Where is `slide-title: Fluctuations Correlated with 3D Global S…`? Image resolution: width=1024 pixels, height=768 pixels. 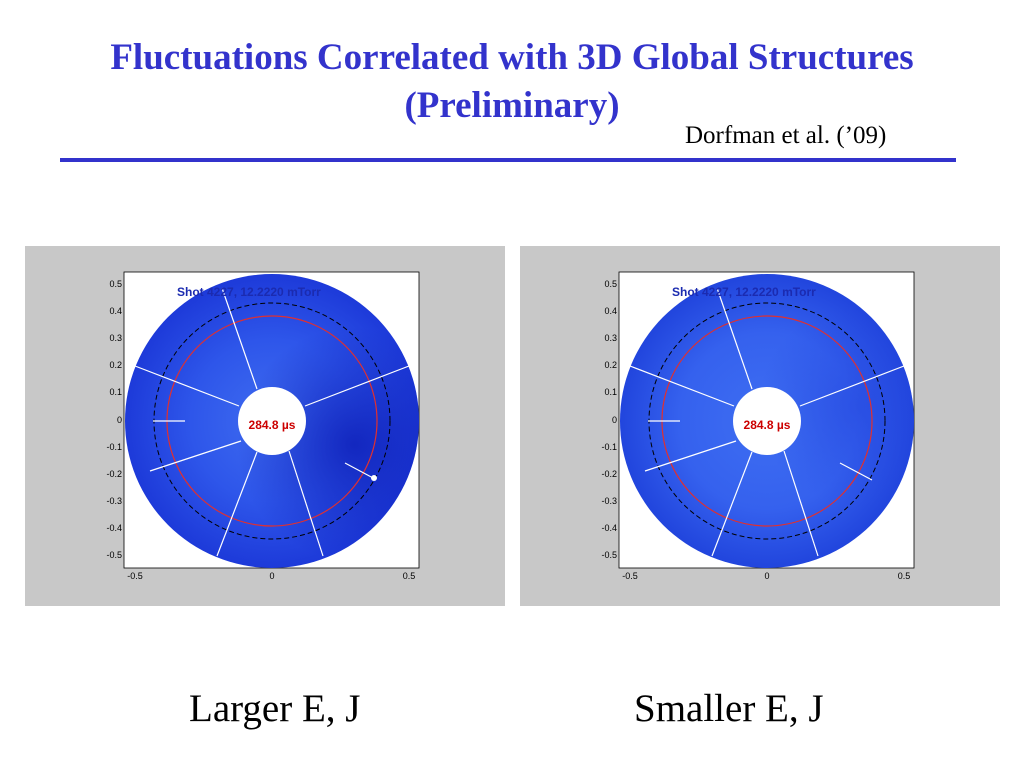 slide-title: Fluctuations Correlated with 3D Global S… is located at coordinates (512, 82).